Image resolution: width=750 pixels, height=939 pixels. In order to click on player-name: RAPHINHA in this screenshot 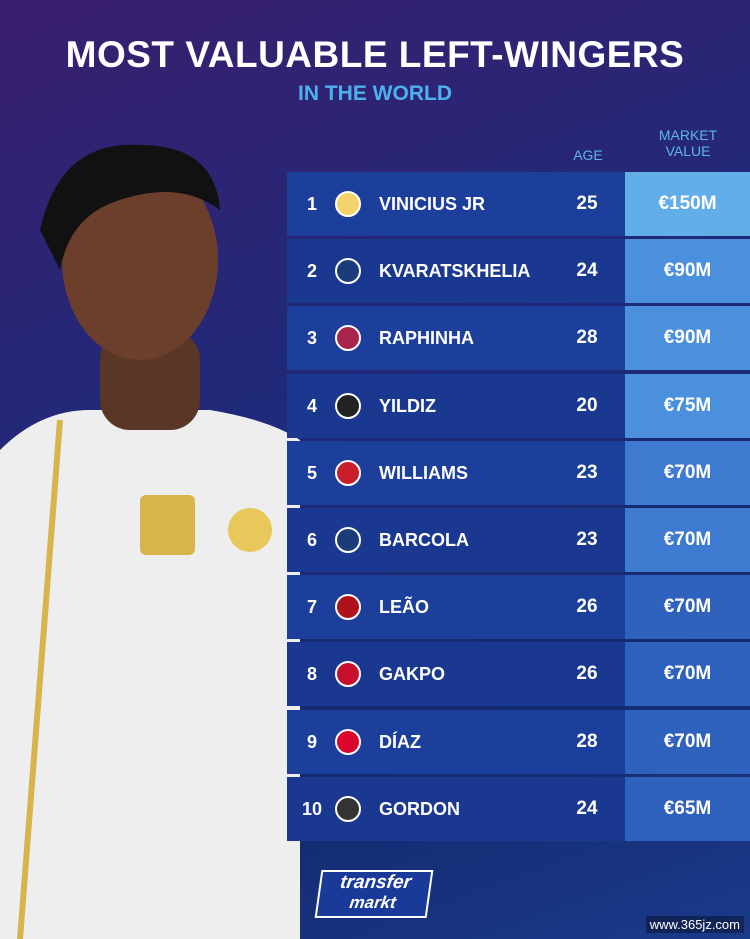, I will do `click(427, 338)`.